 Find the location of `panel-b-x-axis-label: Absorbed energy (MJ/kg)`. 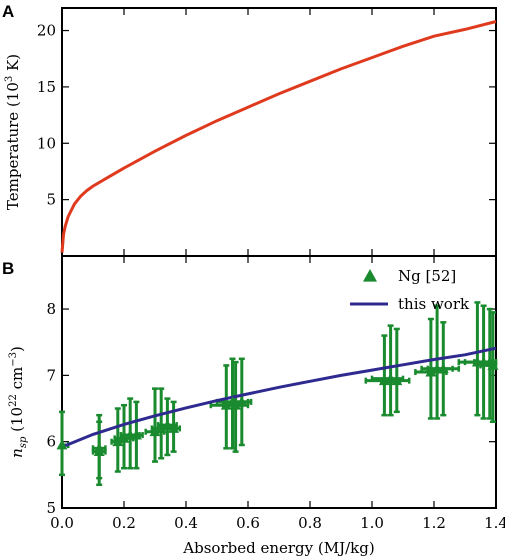

panel-b-x-axis-label: Absorbed energy (MJ/kg) is located at coordinates (278, 548).